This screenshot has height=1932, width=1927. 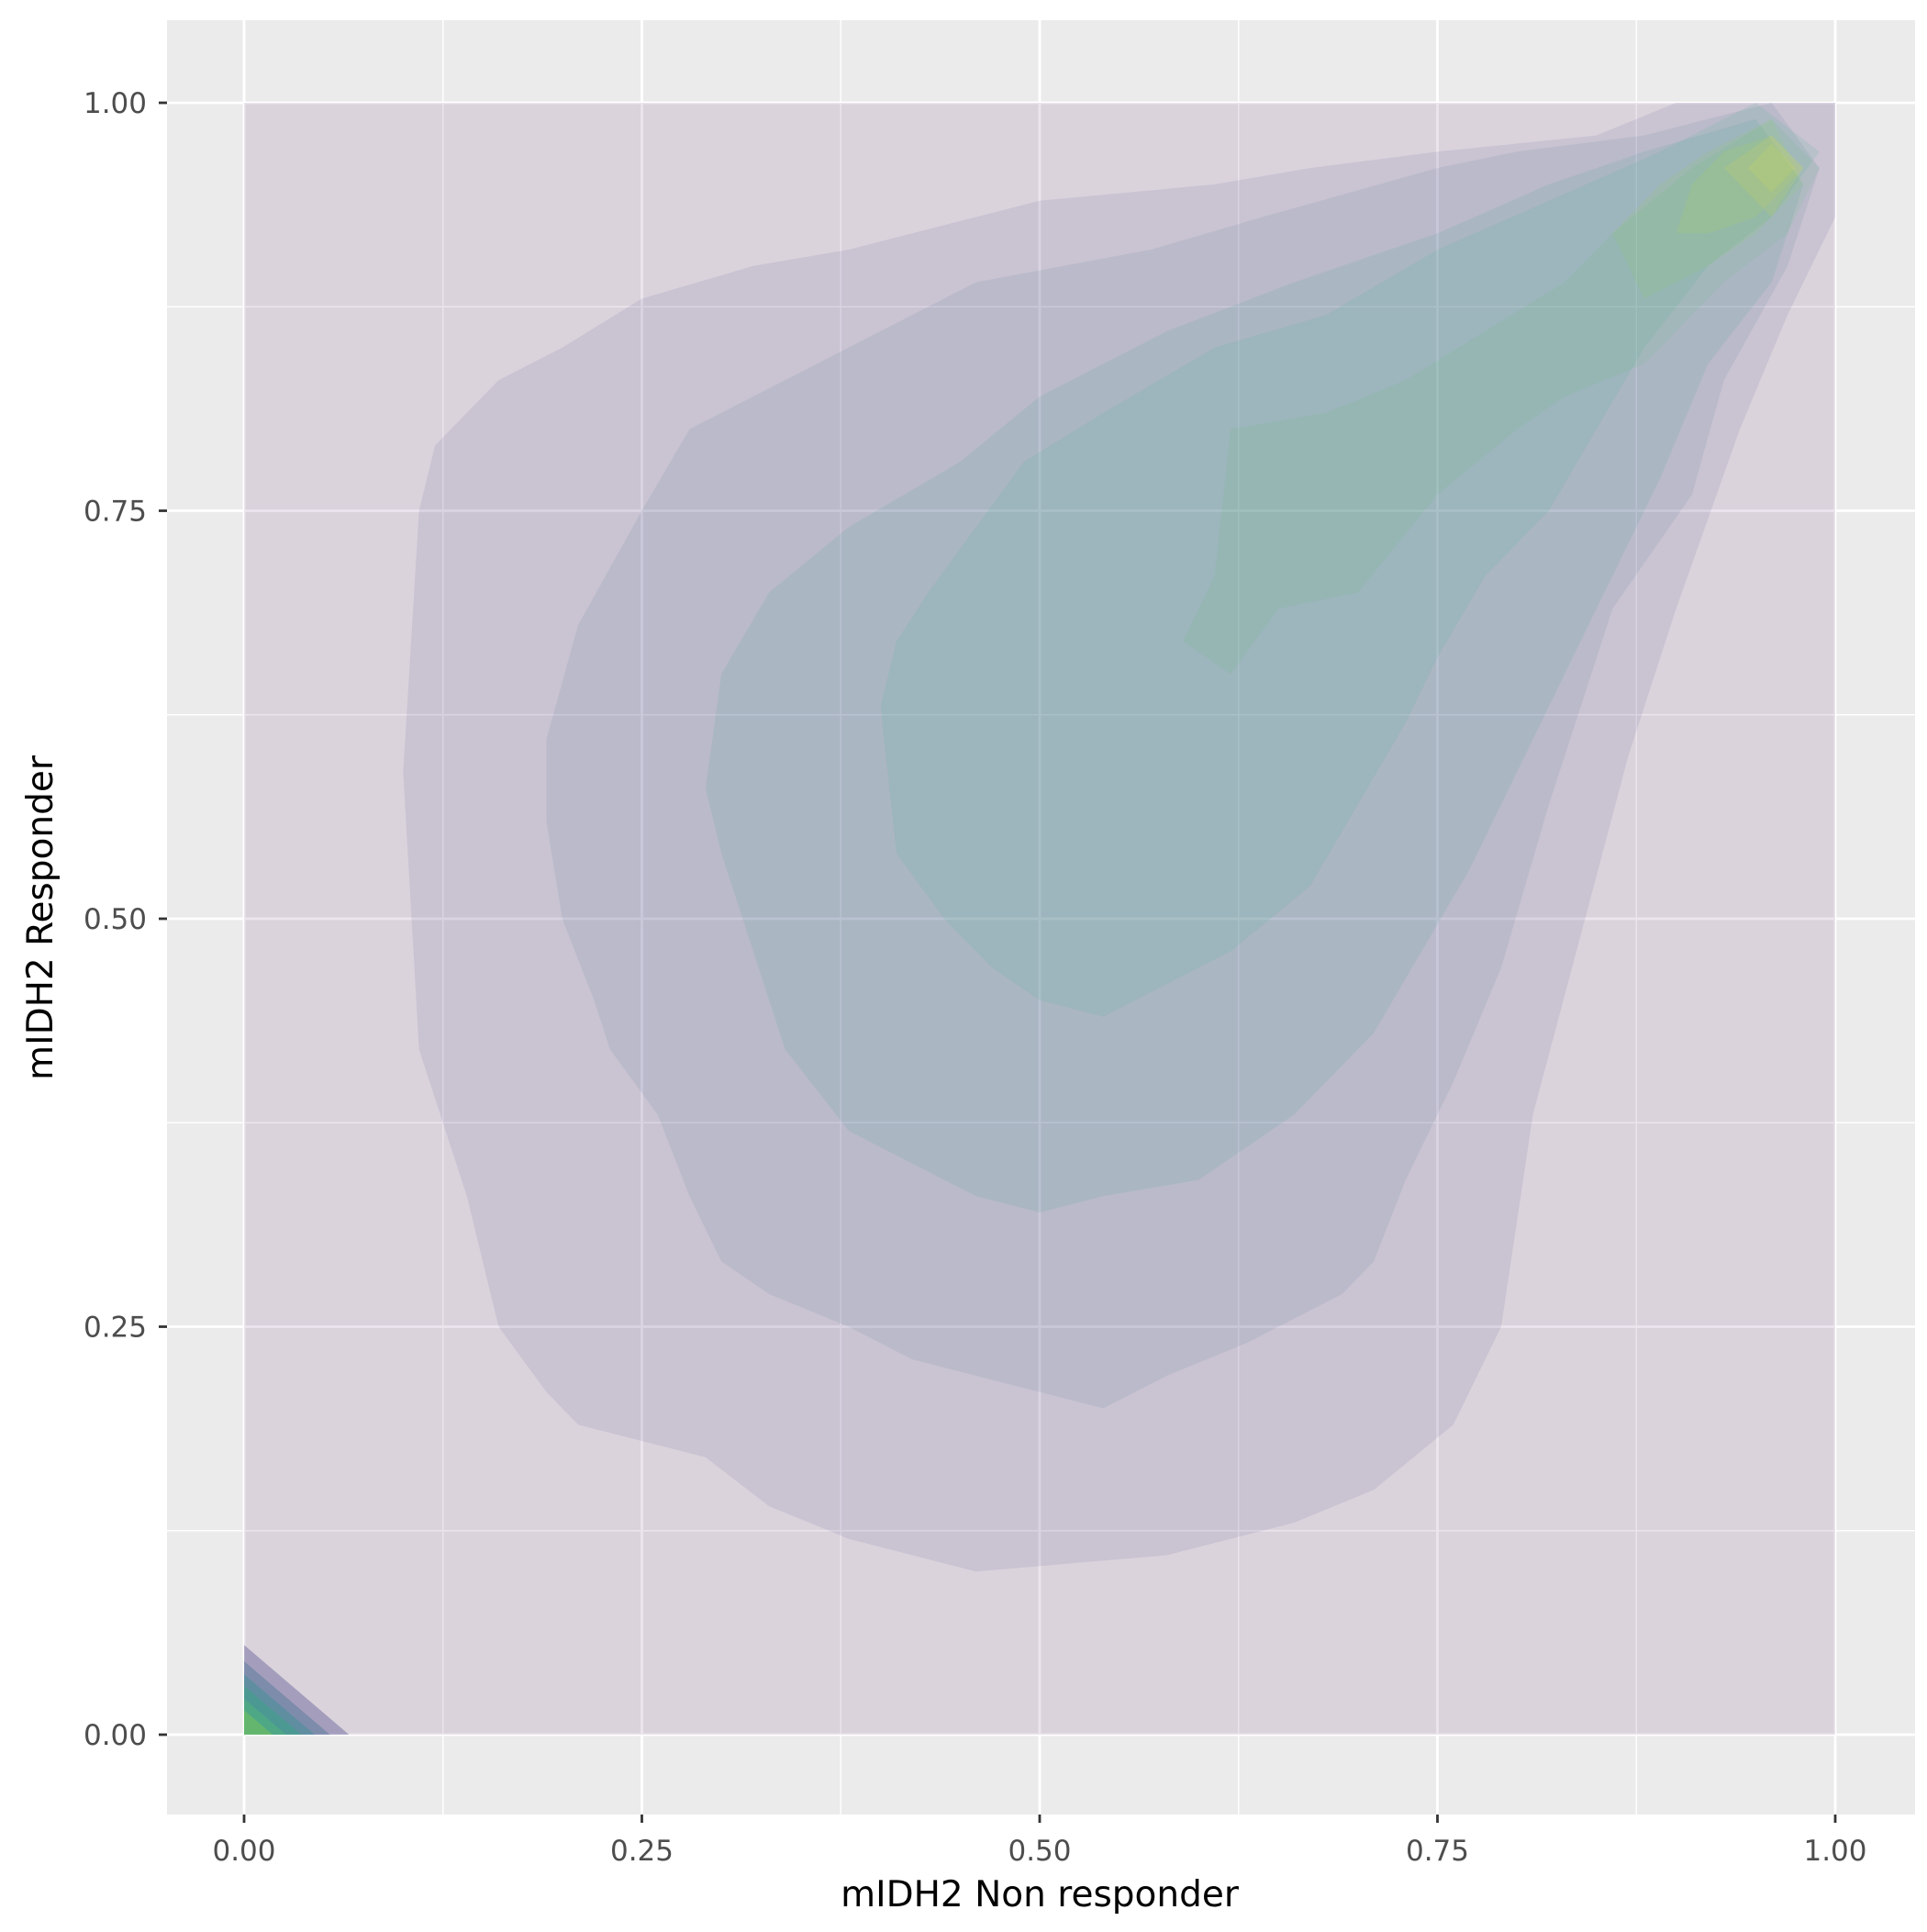 I want to click on y-tick-label: 0.00, so click(x=115, y=1735).